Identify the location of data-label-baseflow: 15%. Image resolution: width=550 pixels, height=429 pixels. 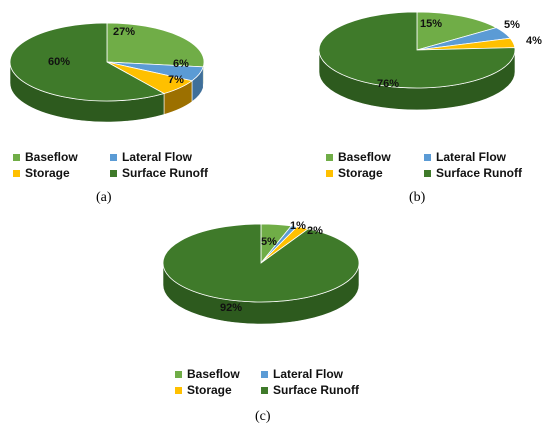
(431, 24).